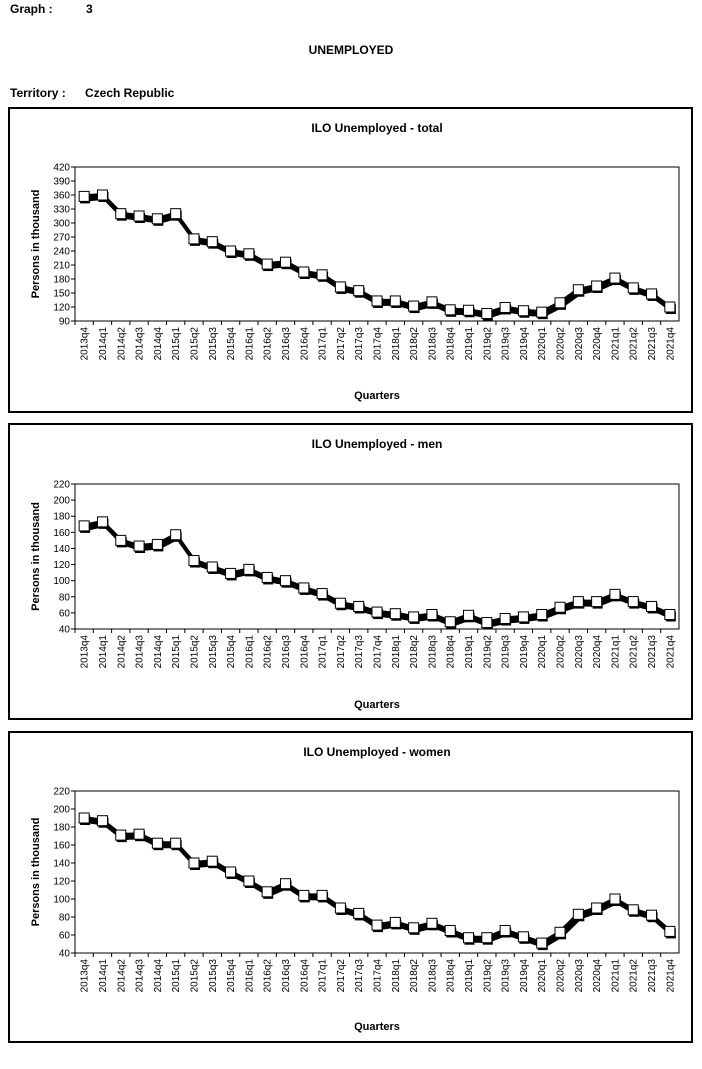 The height and width of the screenshot is (1069, 702). Describe the element at coordinates (65, 936) in the screenshot. I see `y-tick-label: 60` at that location.